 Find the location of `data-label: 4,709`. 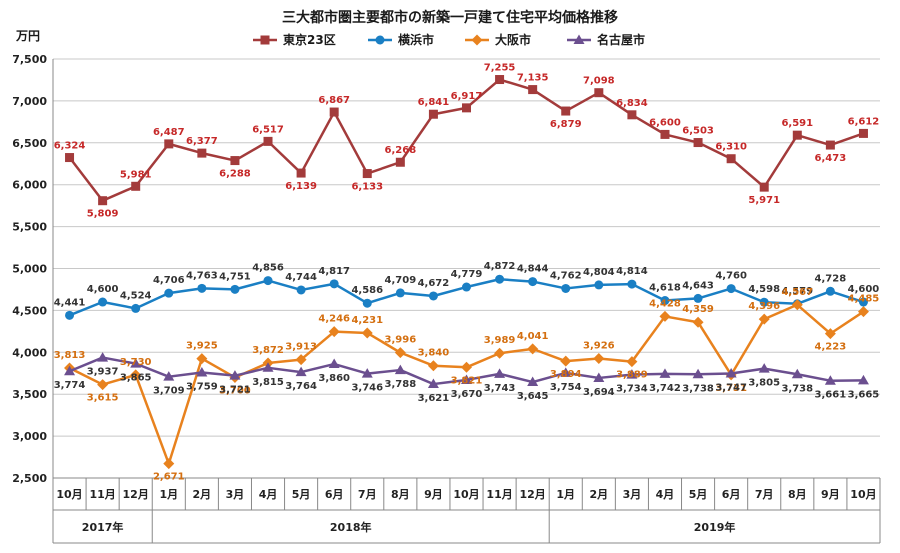

data-label: 4,709 is located at coordinates (401, 280).